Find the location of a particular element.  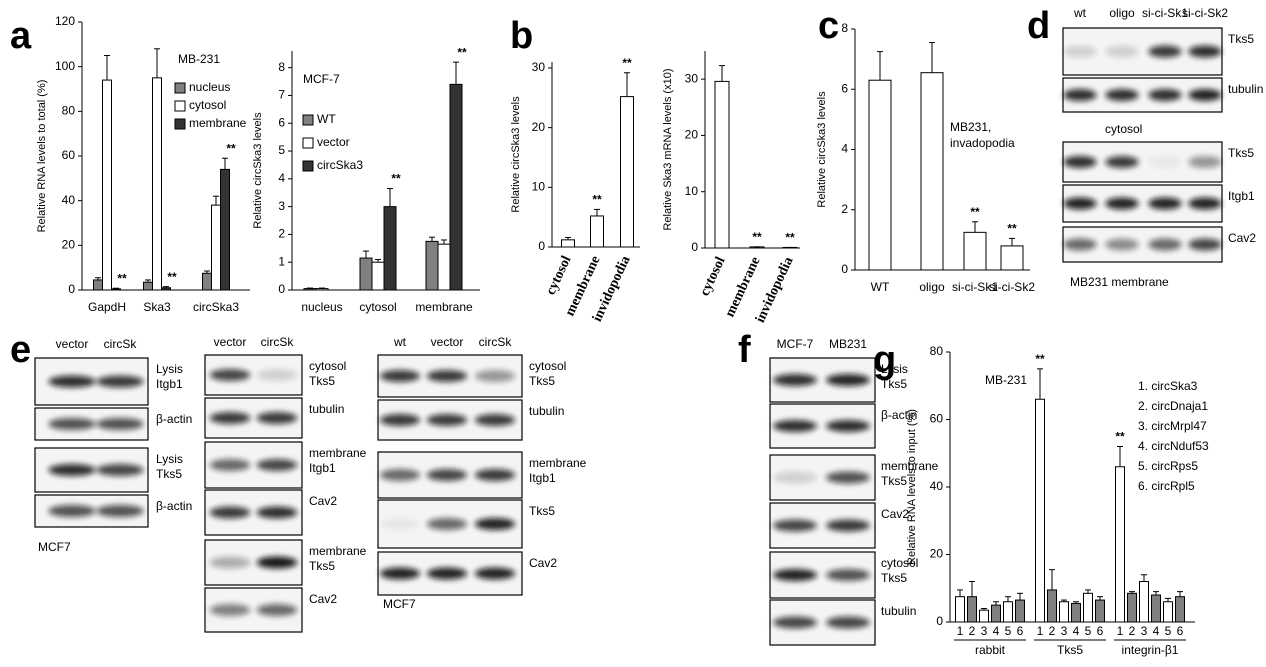

lane-label: wt is located at coordinates (400, 342).